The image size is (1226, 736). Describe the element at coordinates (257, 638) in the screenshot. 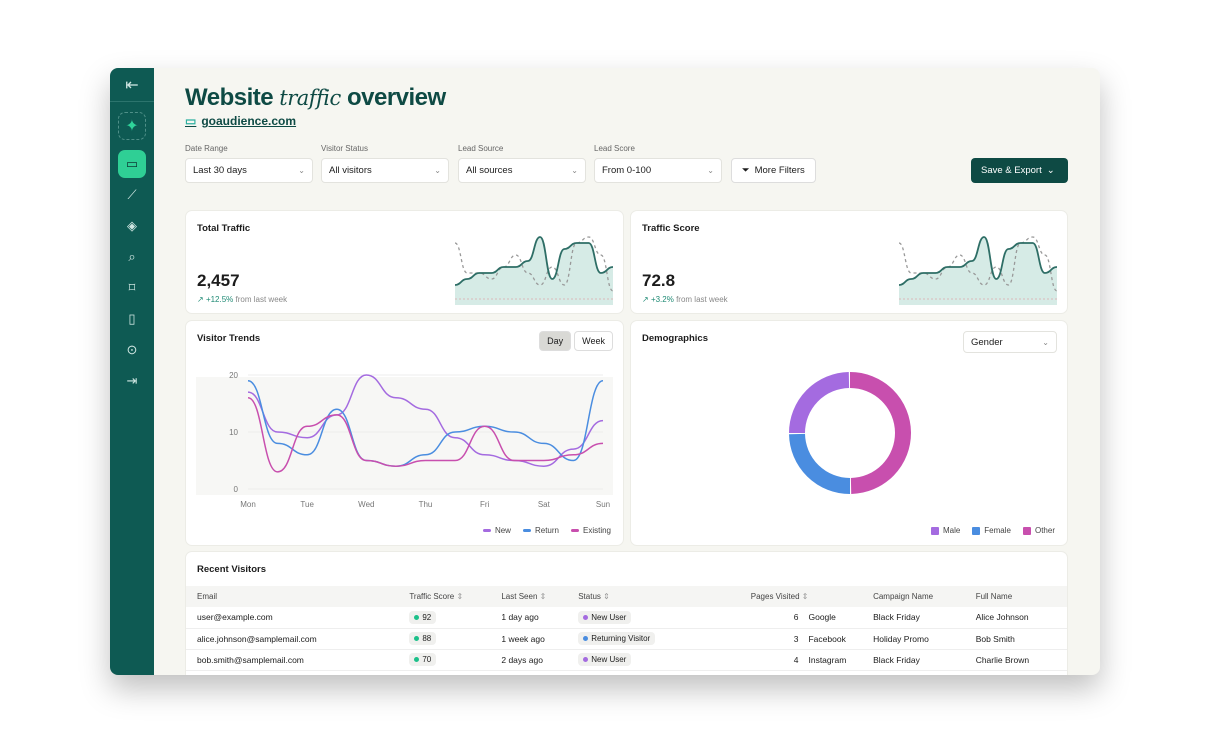

I see `cell-text: alice.johnson@samplemail.com` at that location.